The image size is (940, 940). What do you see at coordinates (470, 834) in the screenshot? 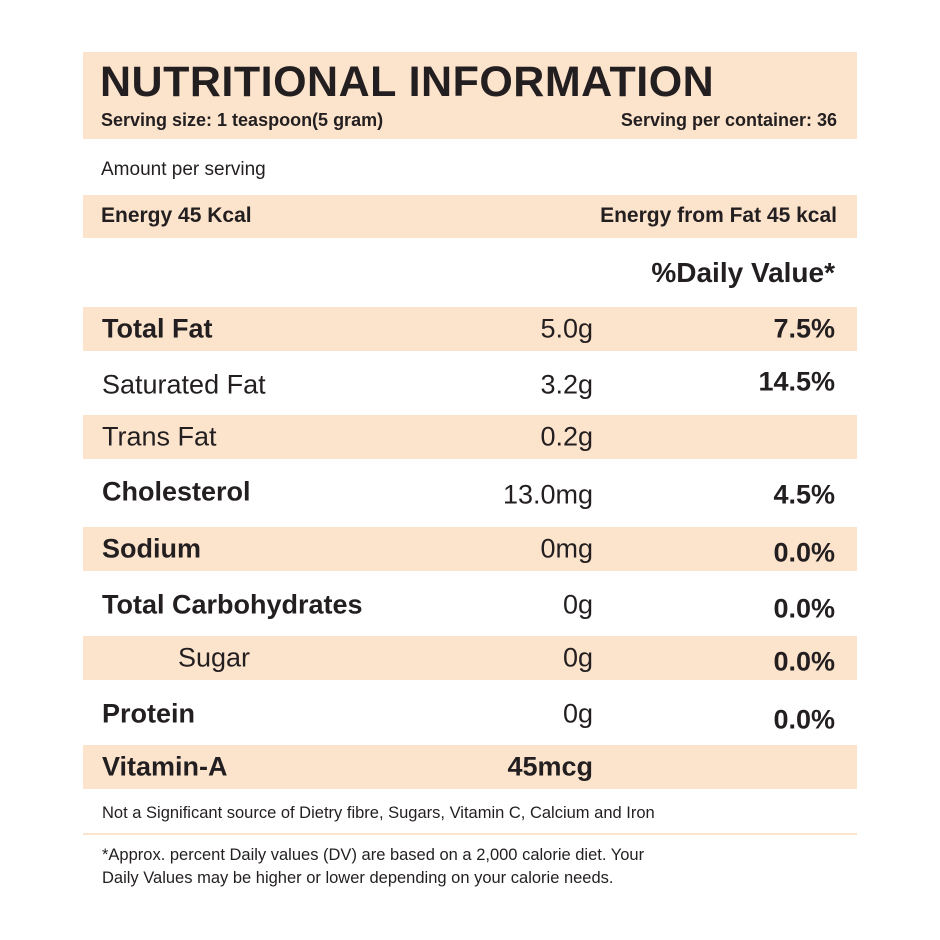
I see `divider` at bounding box center [470, 834].